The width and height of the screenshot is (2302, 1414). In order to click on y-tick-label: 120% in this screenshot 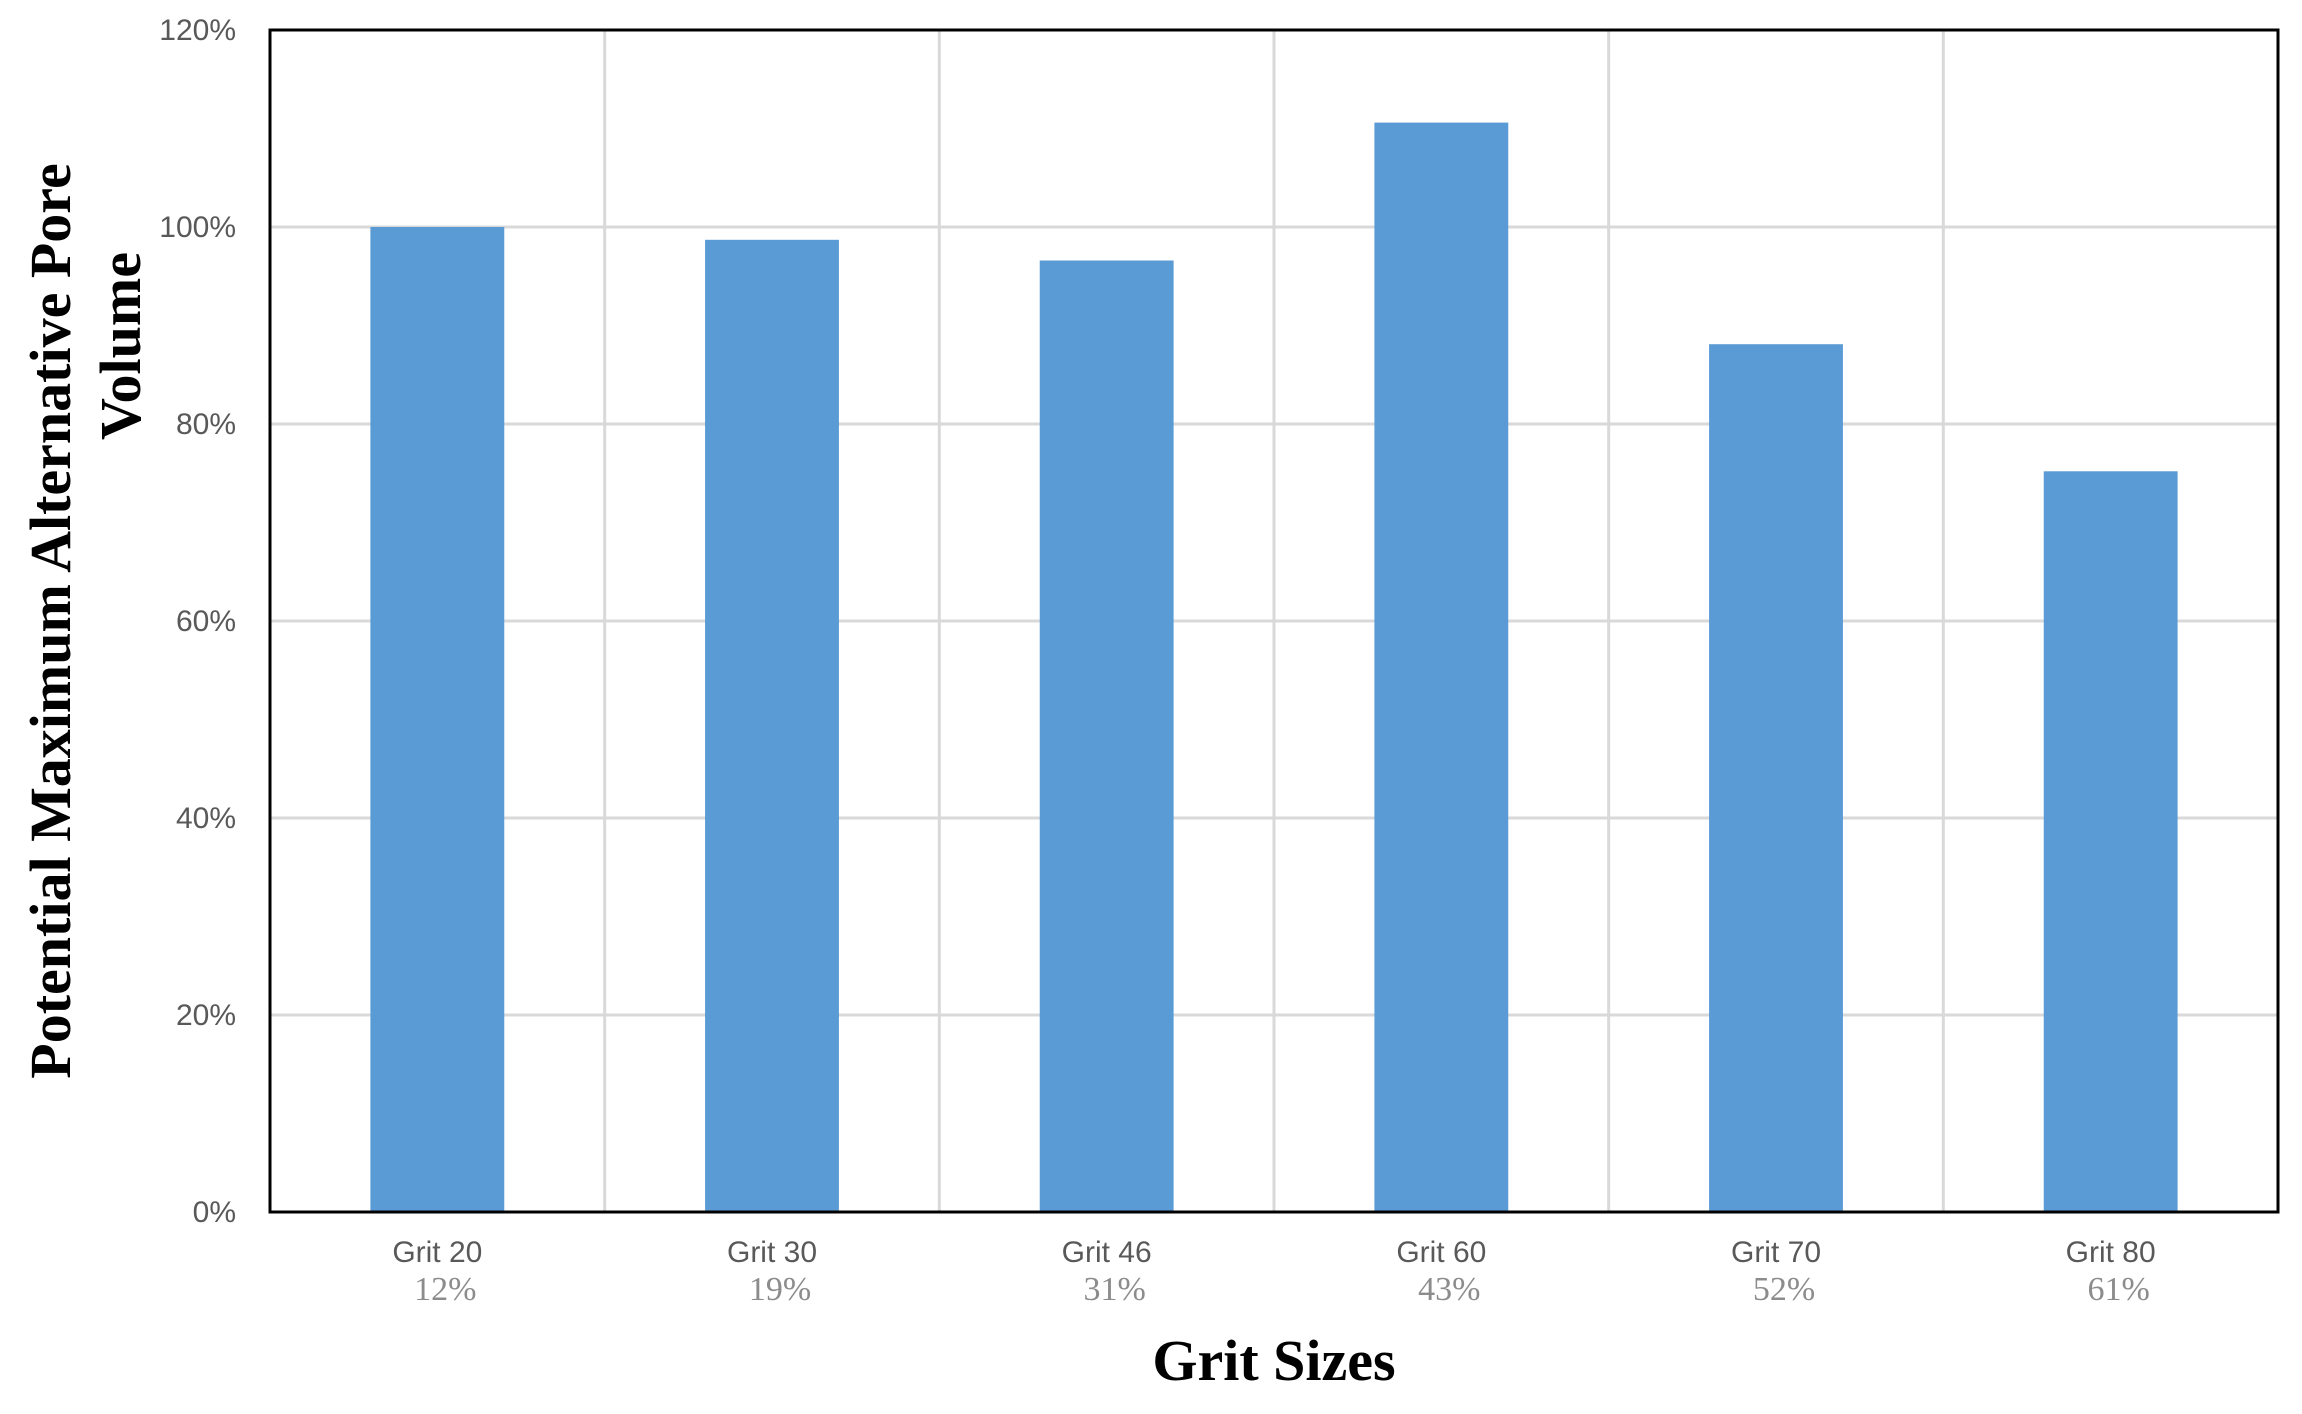, I will do `click(197, 30)`.